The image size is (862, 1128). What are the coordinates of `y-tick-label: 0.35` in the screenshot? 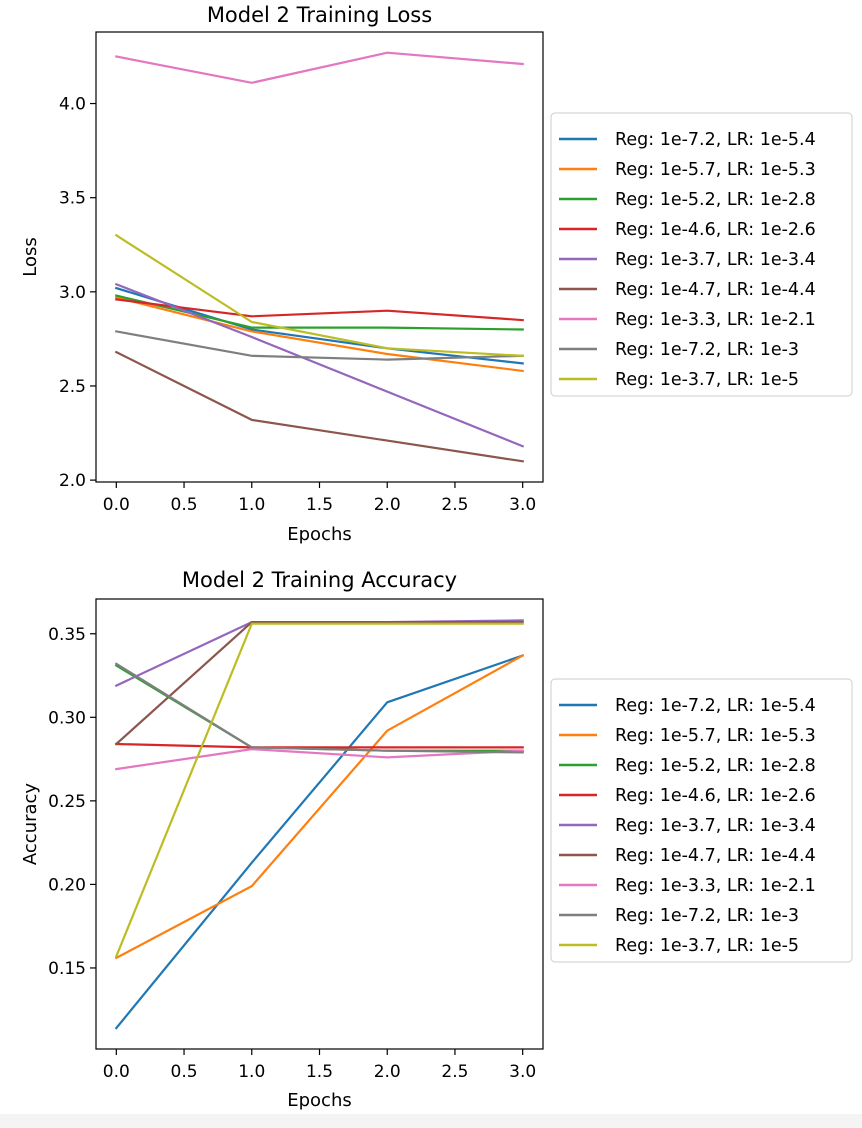 It's located at (67, 635).